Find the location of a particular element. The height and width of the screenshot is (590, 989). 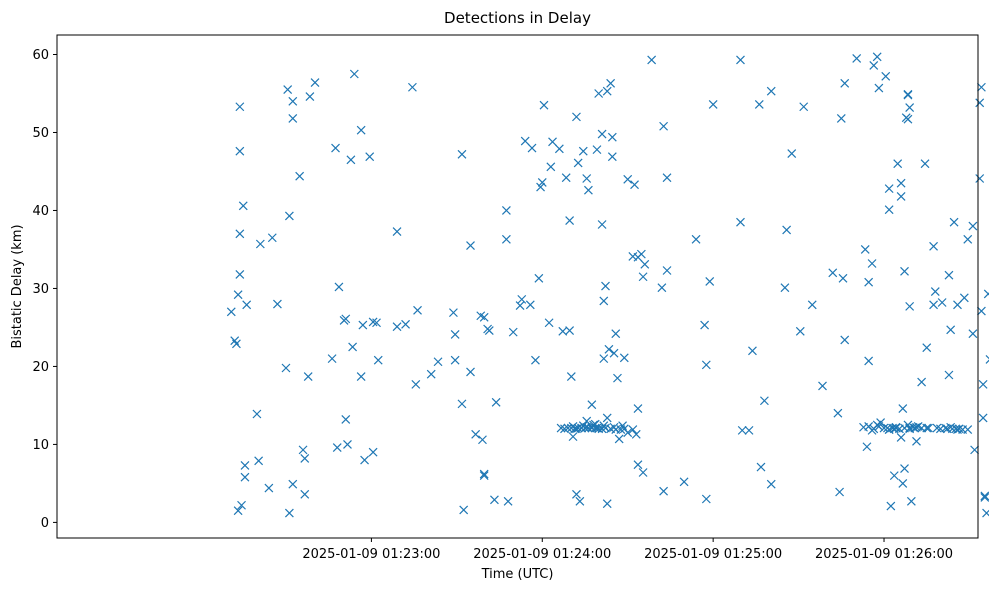

x-tick-label: 2025-01-09 01:25:00 is located at coordinates (713, 554).